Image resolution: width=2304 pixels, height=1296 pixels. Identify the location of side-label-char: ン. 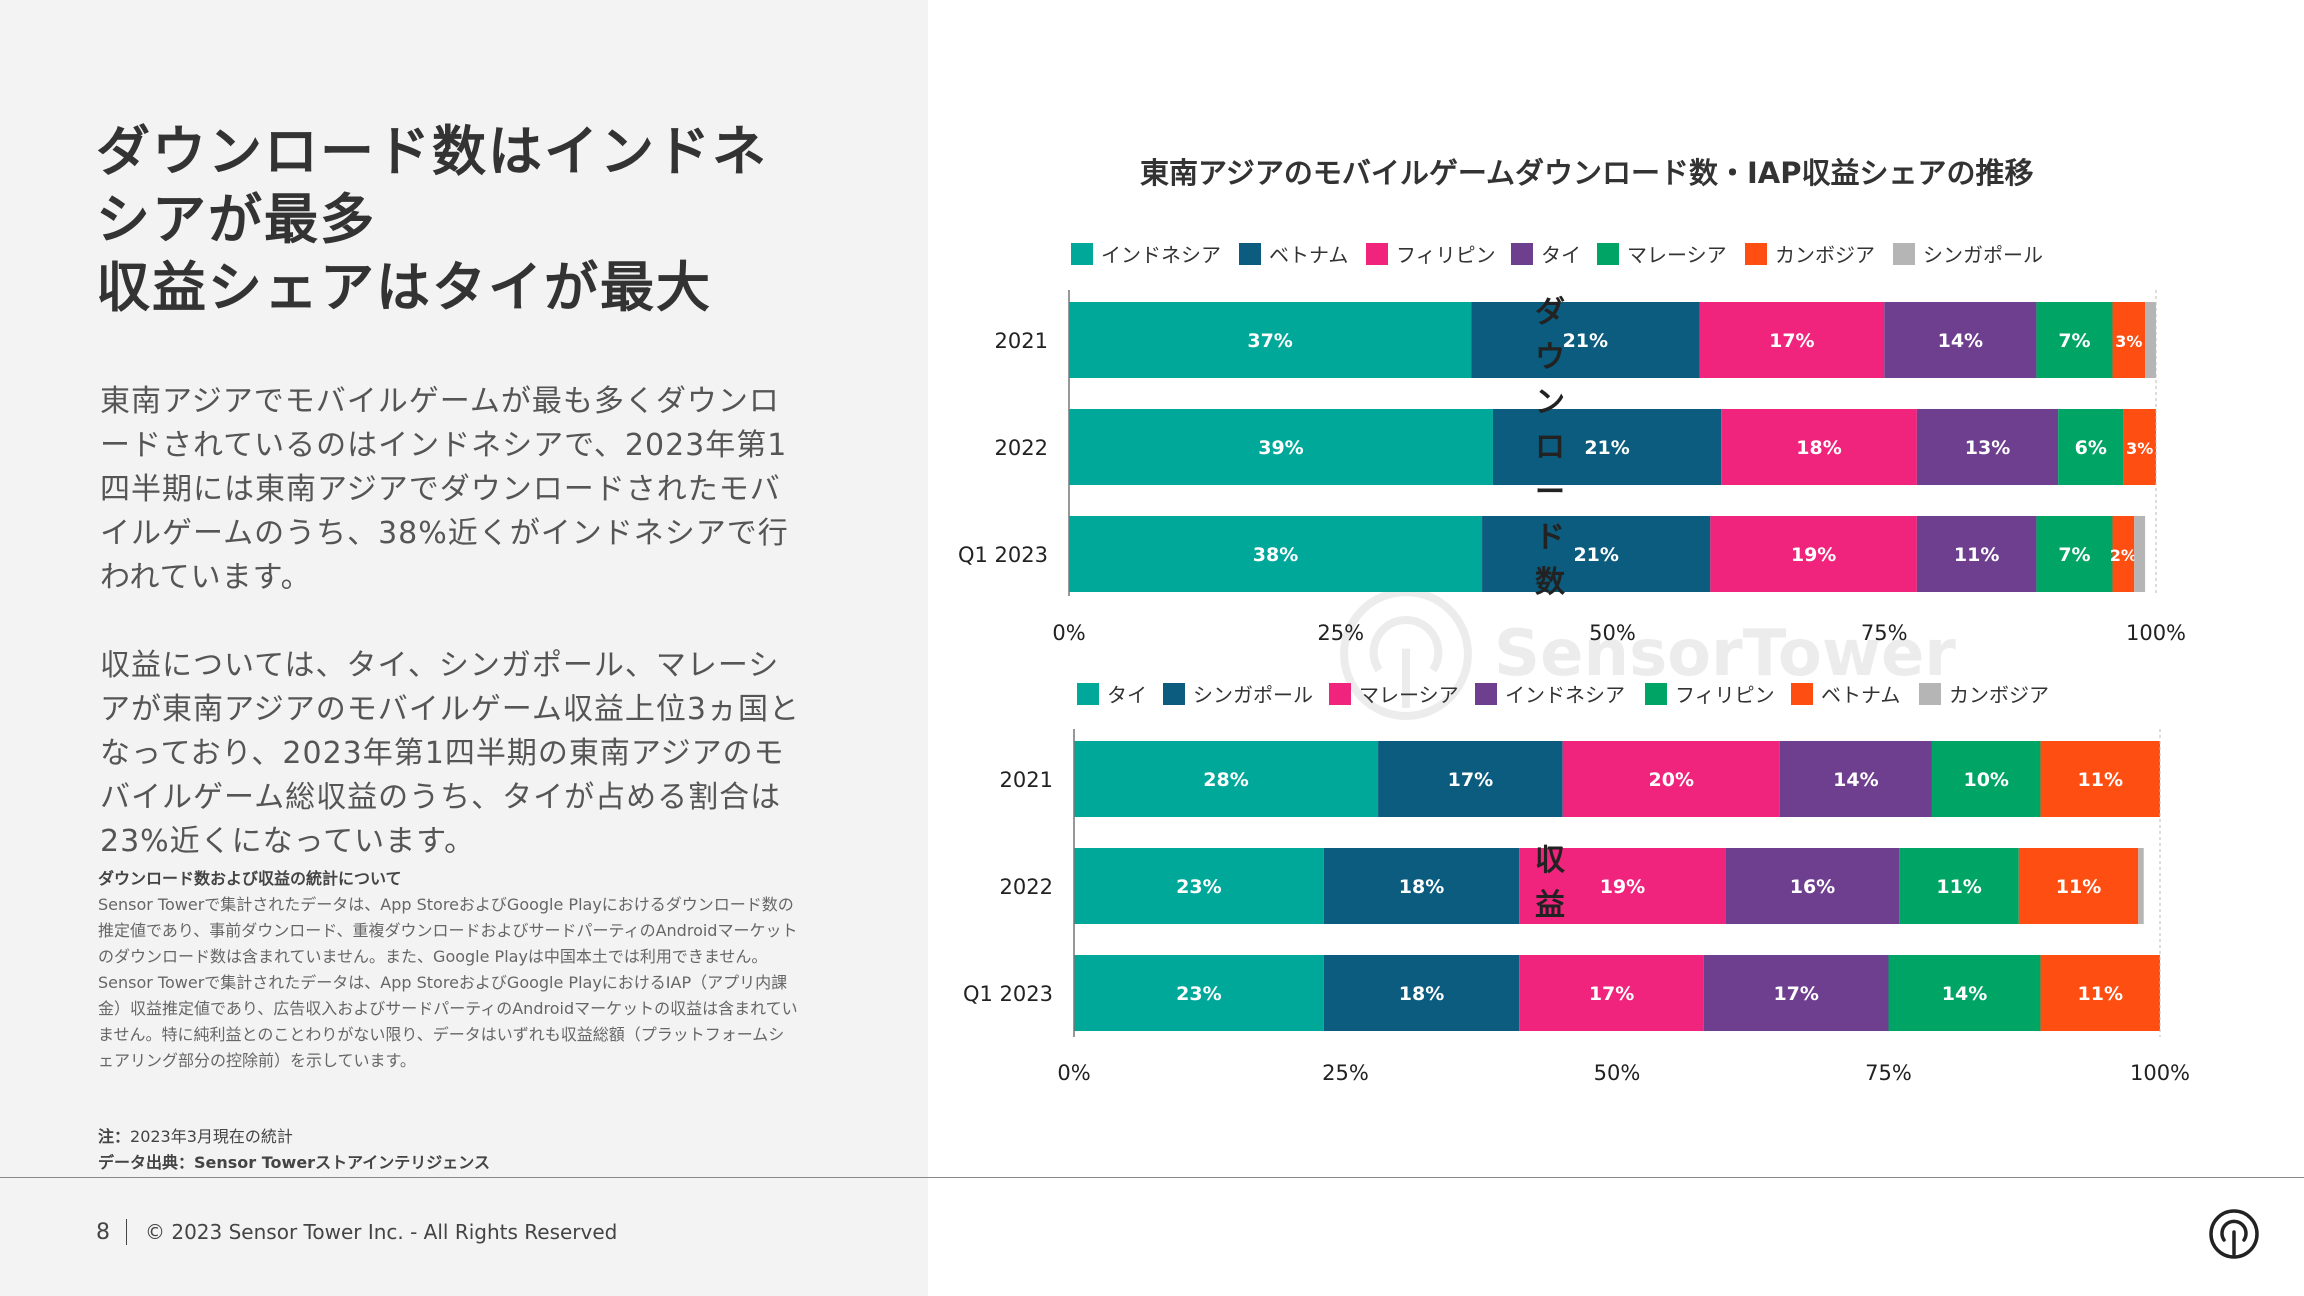
(1550, 402).